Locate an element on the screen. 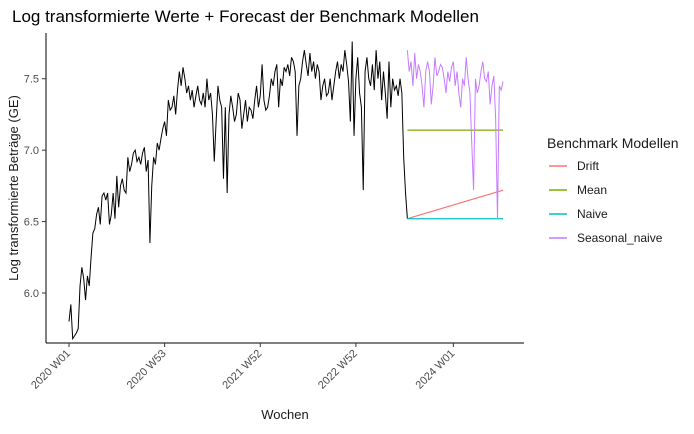  series-line-seasonal-naive is located at coordinates (455, 134).